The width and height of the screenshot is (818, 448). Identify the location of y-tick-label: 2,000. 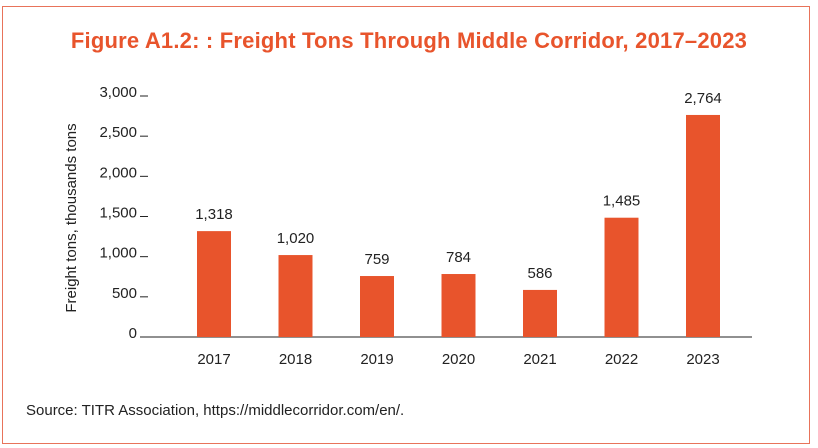
(118, 172).